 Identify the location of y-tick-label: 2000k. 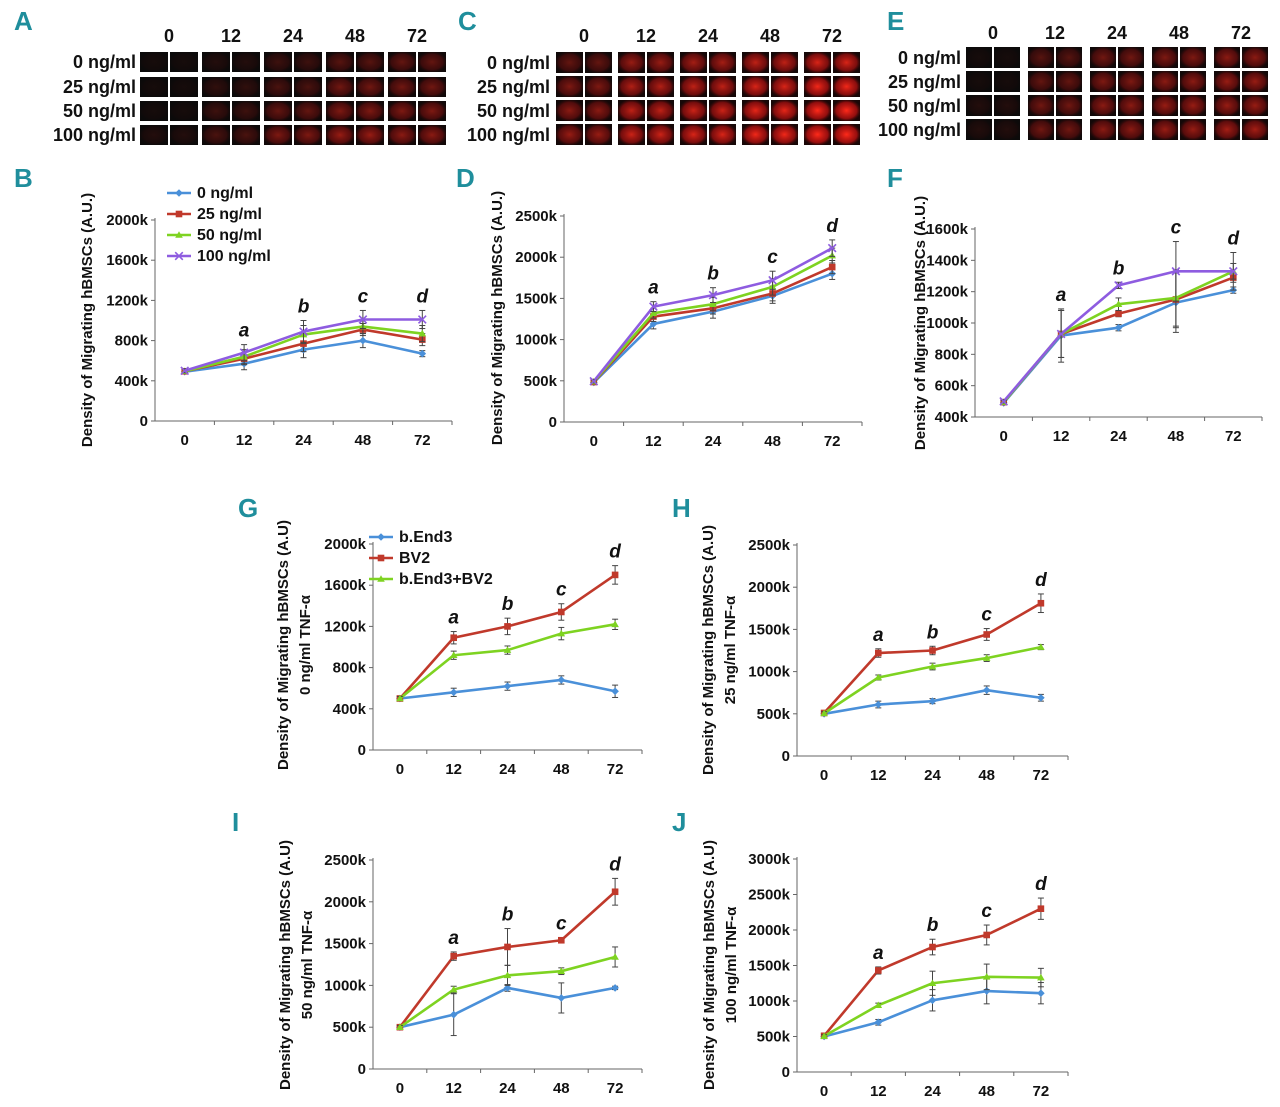
(536, 257).